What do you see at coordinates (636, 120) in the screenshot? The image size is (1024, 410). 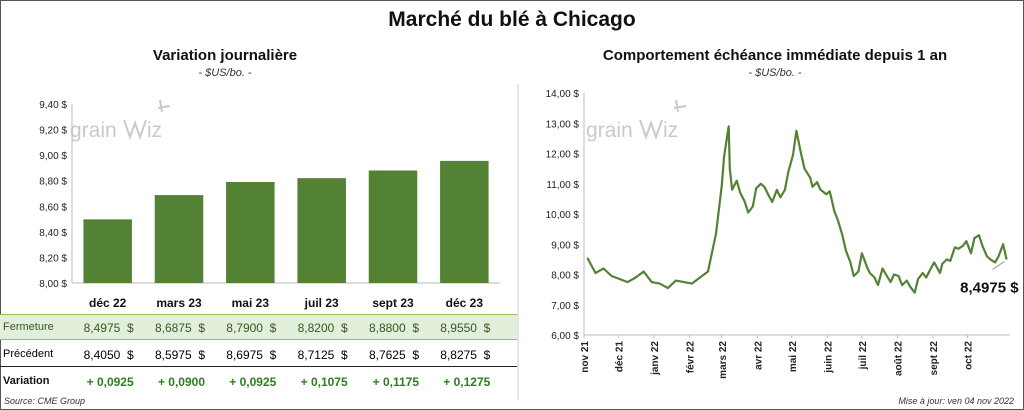 I see `grainwiz-logo-right: grain iz` at bounding box center [636, 120].